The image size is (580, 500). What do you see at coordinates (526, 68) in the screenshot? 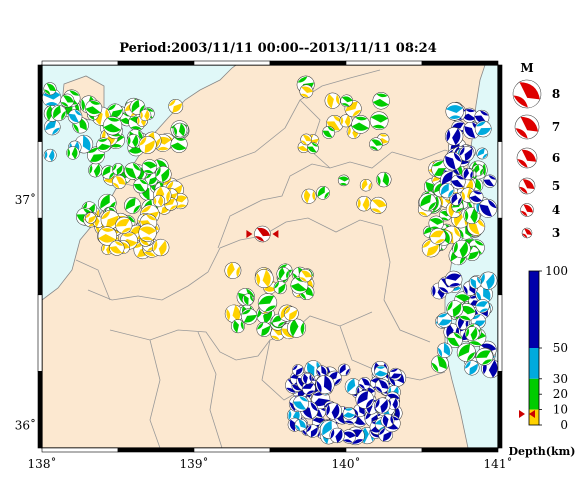
I see `magnitude-legend-title: M` at bounding box center [526, 68].